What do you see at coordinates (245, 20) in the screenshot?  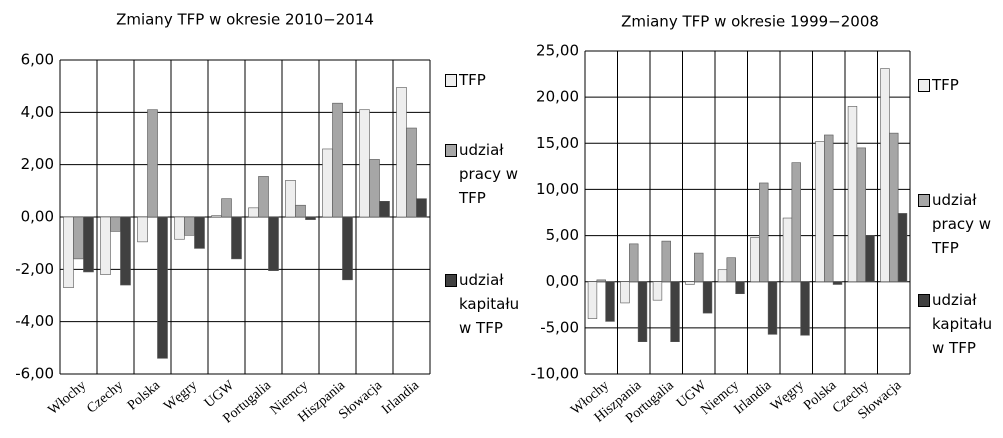 I see `chart-title: Zmiany TFP w okresie 2010−2014` at bounding box center [245, 20].